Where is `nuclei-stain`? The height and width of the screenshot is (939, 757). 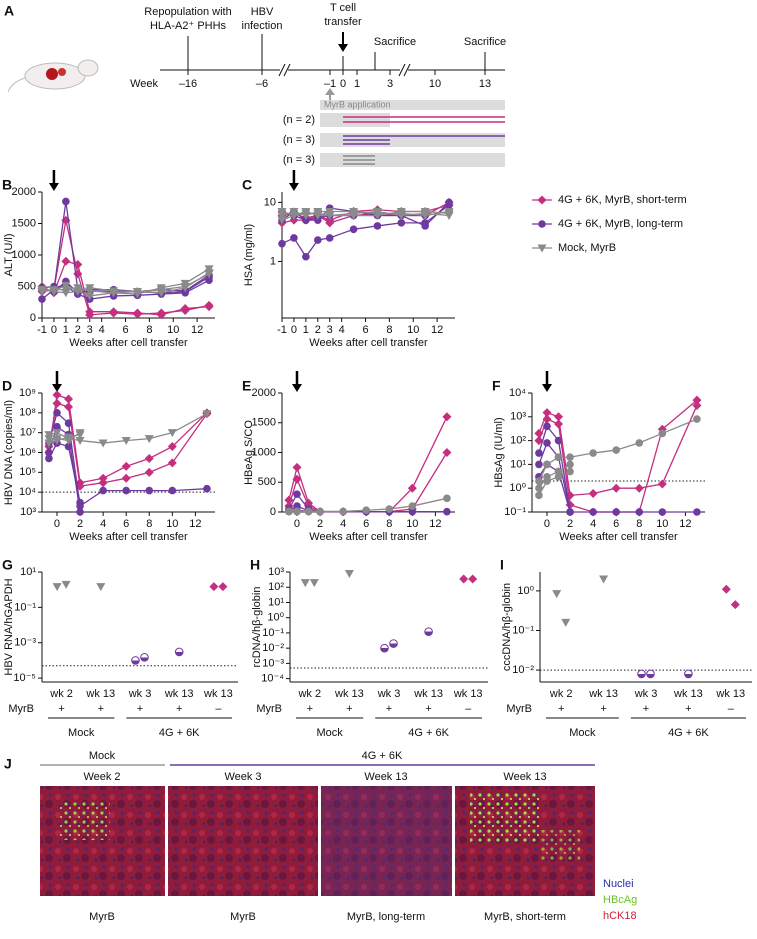
nuclei-stain is located at coordinates (386, 841).